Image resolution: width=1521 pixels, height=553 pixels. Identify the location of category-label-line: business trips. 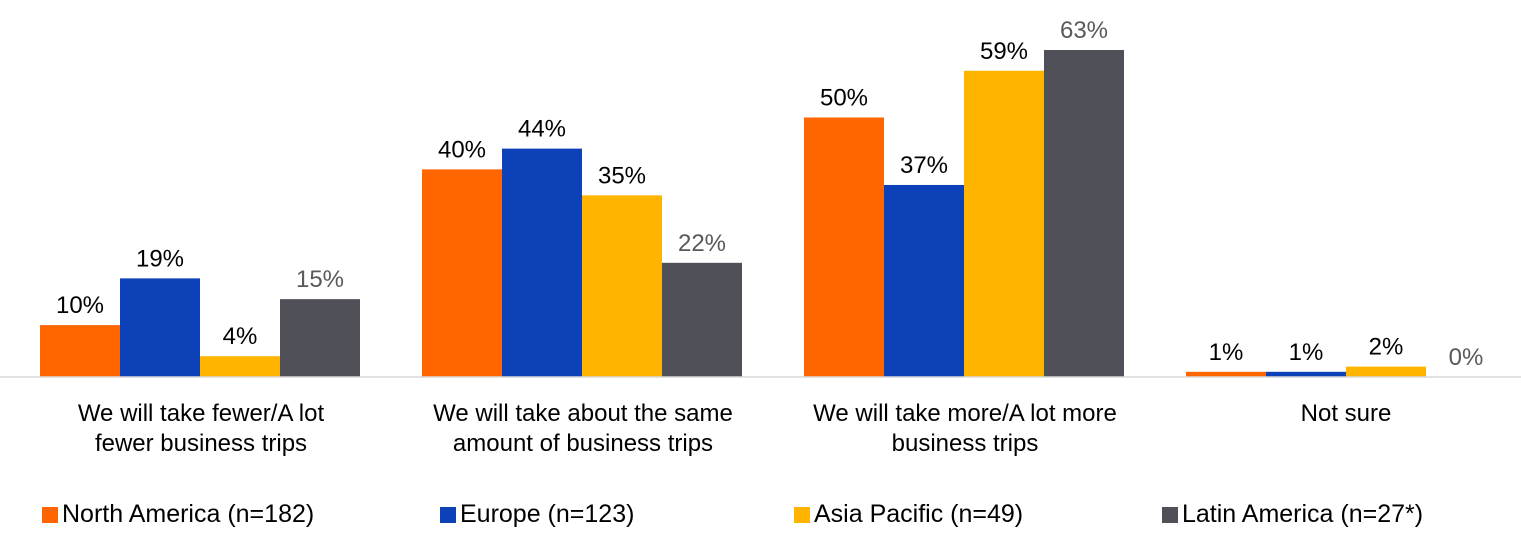
(965, 443).